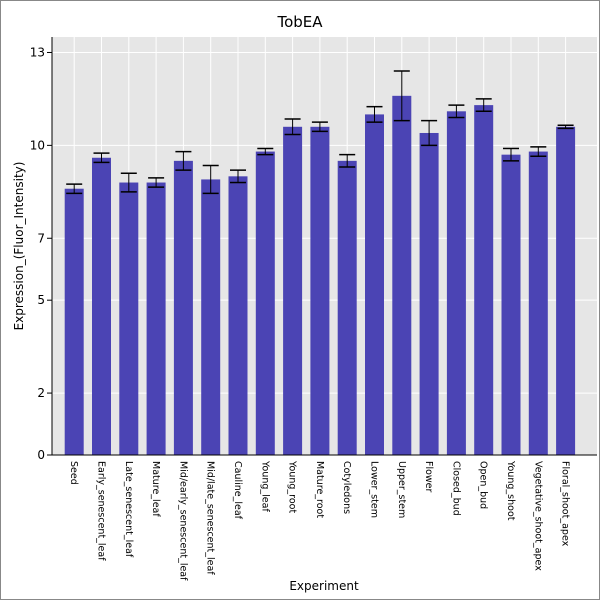  Describe the element at coordinates (37, 52) in the screenshot. I see `y-tick-label: 13` at that location.